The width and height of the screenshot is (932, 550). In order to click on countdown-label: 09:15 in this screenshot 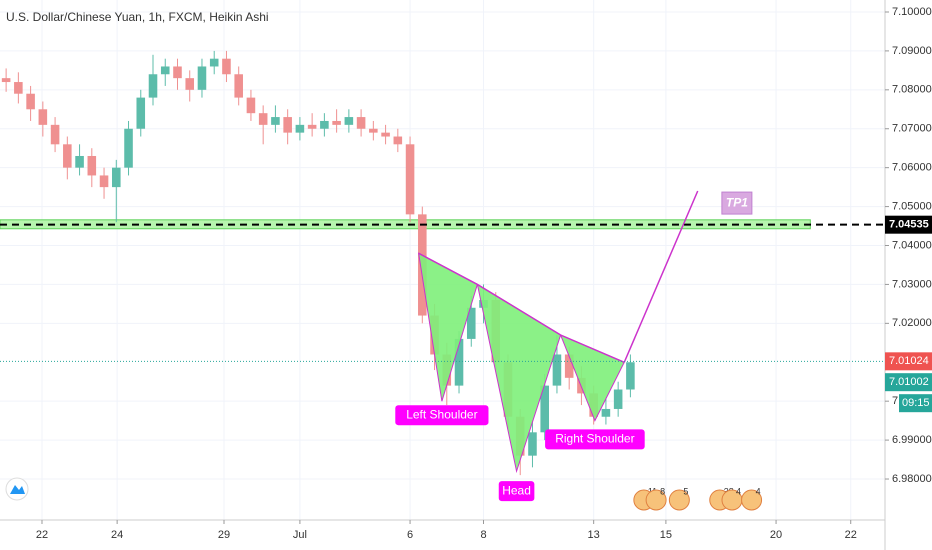, I will do `click(916, 403)`.